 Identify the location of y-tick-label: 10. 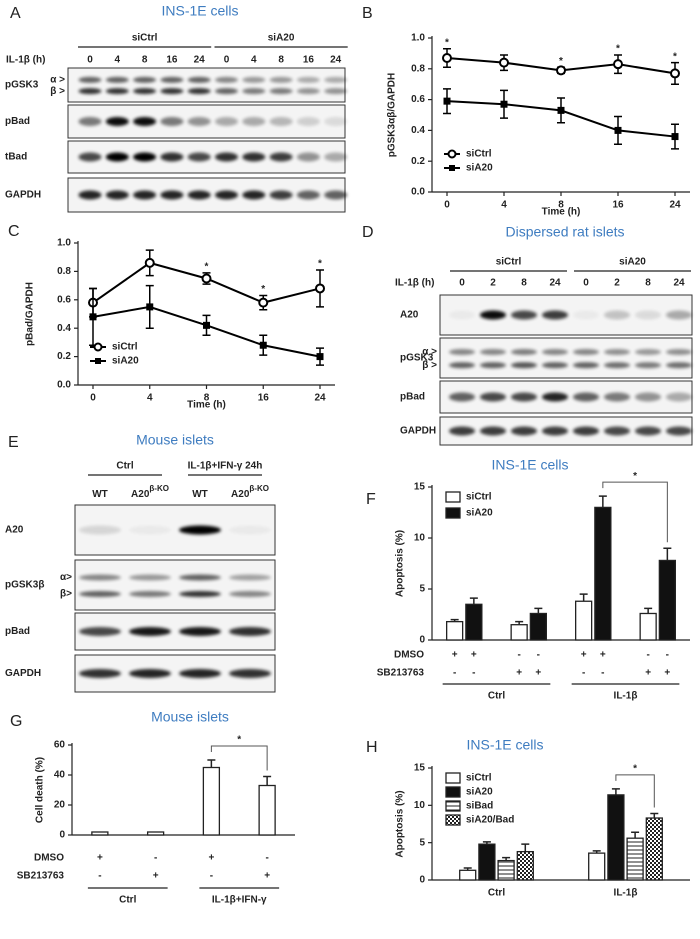
(420, 538).